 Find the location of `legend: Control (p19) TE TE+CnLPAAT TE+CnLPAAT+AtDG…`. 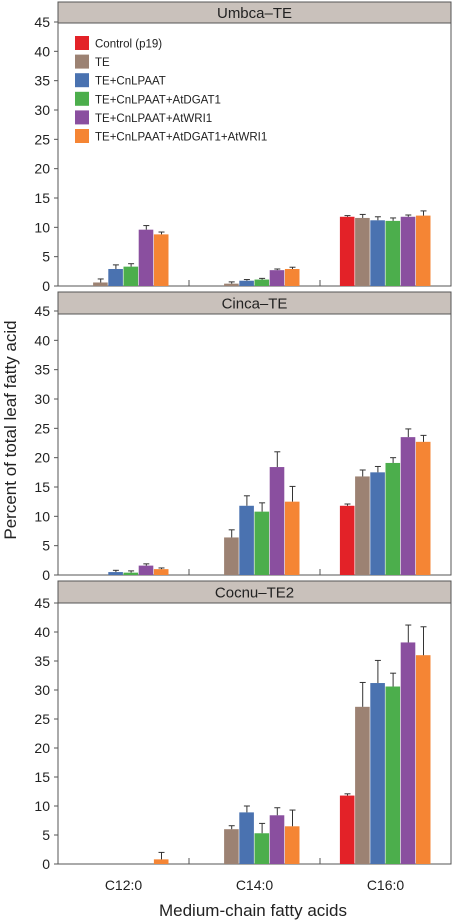

legend: Control (p19) TE TE+CnLPAAT TE+CnLPAAT+AtDG… is located at coordinates (171, 90).